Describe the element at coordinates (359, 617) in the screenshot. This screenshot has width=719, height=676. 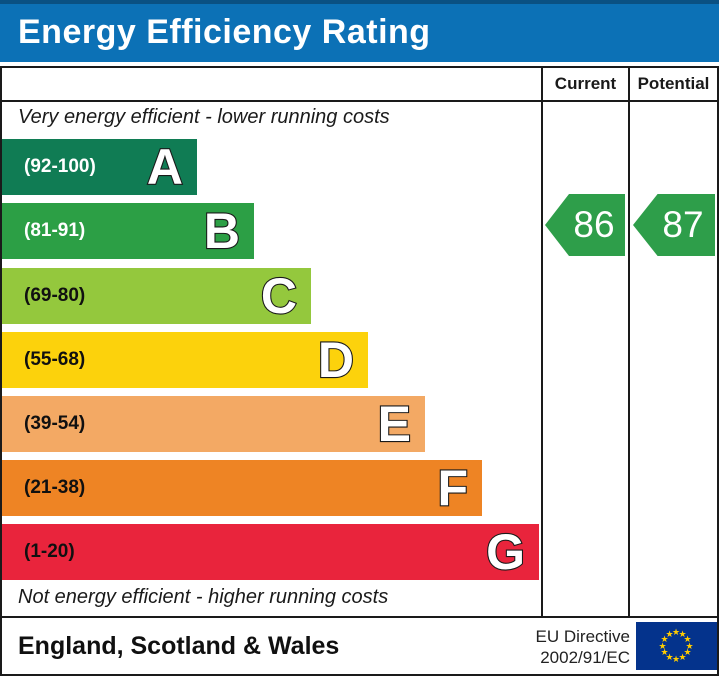
I see `footer-divider` at that location.